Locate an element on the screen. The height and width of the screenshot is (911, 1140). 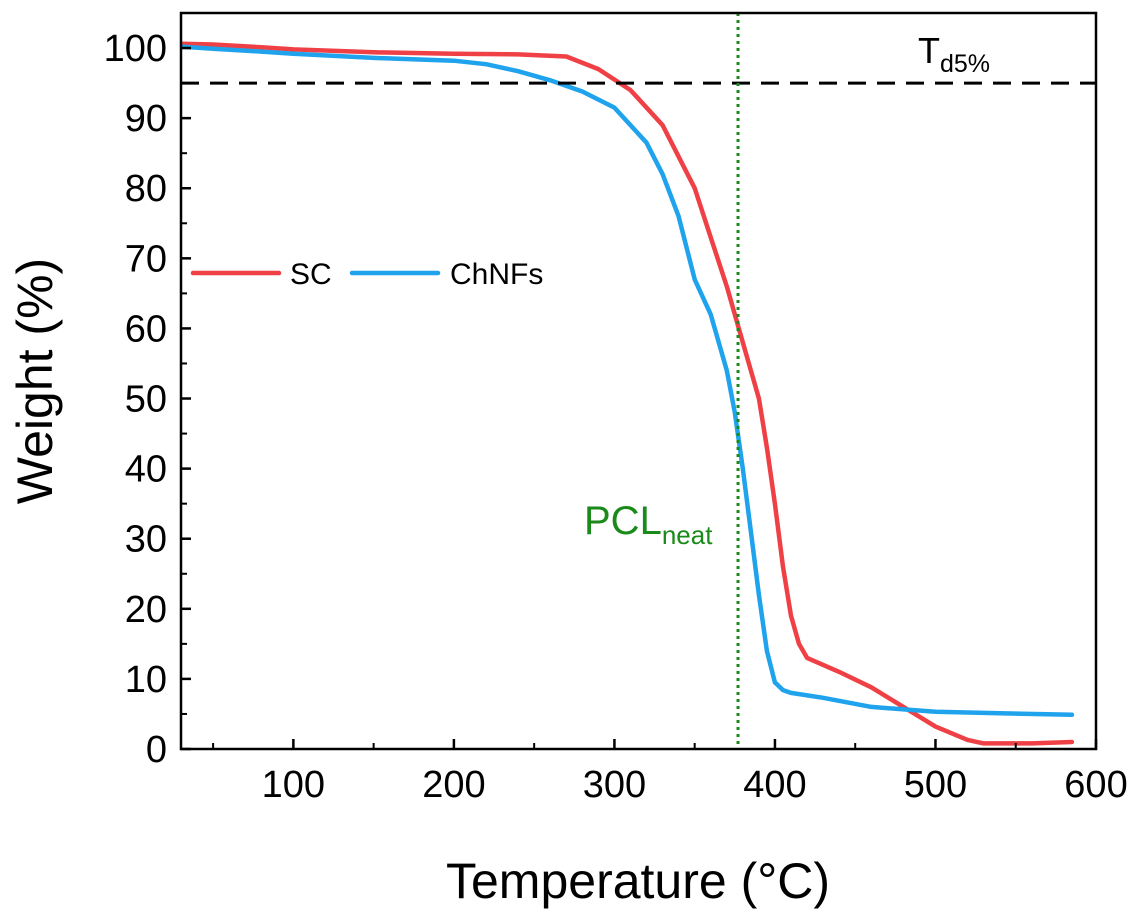
x-tick-label: 500 is located at coordinates (935, 785).